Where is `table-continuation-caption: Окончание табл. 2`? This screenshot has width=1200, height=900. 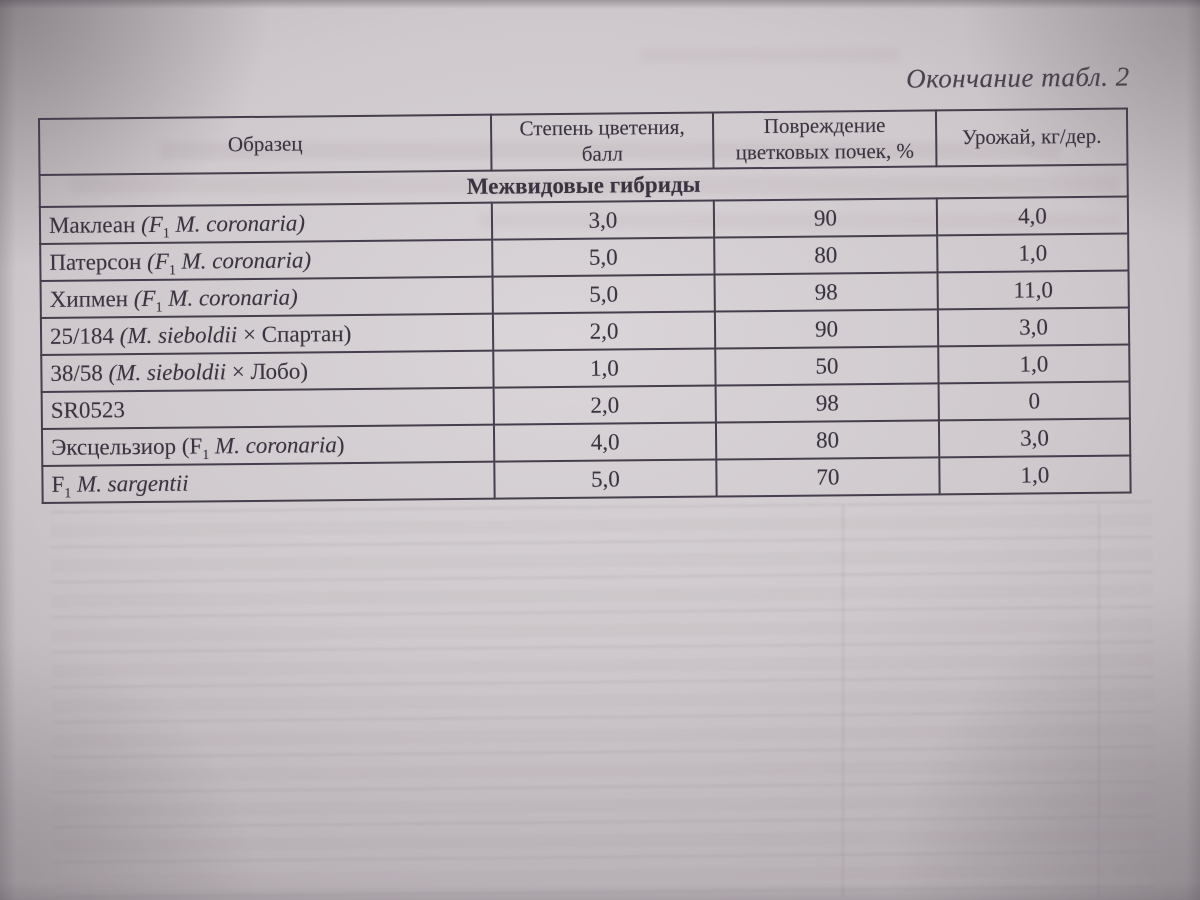
table-continuation-caption: Окончание табл. 2 is located at coordinates (1017, 77).